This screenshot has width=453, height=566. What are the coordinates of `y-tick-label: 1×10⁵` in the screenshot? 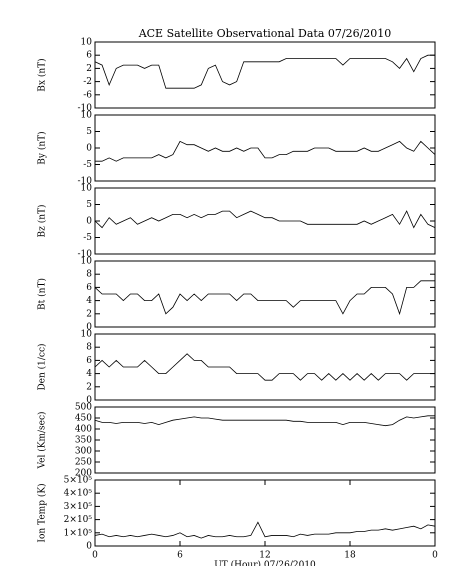 It's located at (78, 533).